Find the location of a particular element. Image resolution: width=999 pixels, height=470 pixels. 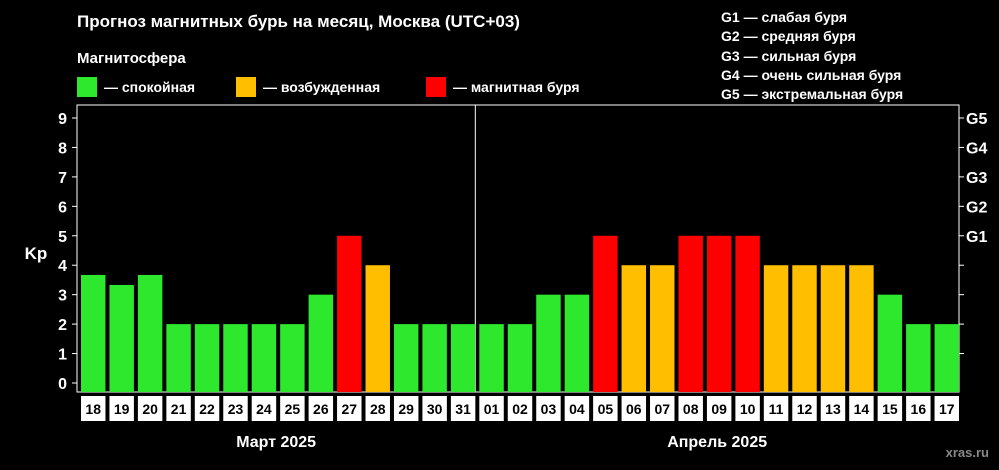

y-tick-label: 1 is located at coordinates (62, 355).